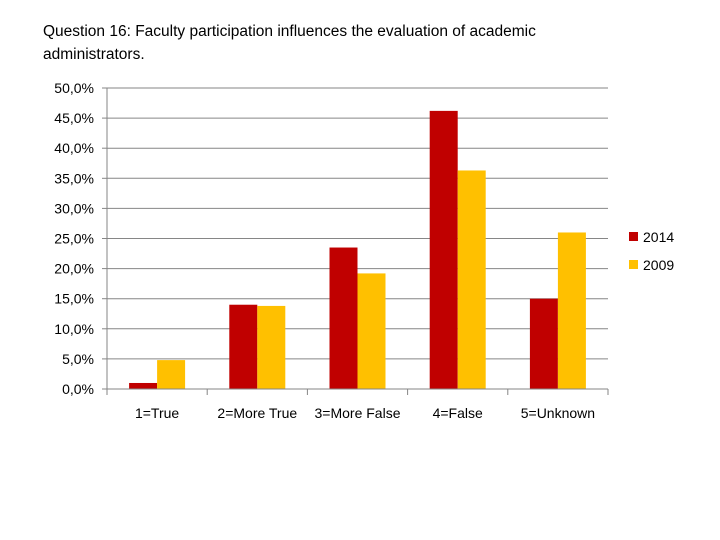 This screenshot has height=540, width=720. I want to click on y-tick-label: 40,0%, so click(74, 148).